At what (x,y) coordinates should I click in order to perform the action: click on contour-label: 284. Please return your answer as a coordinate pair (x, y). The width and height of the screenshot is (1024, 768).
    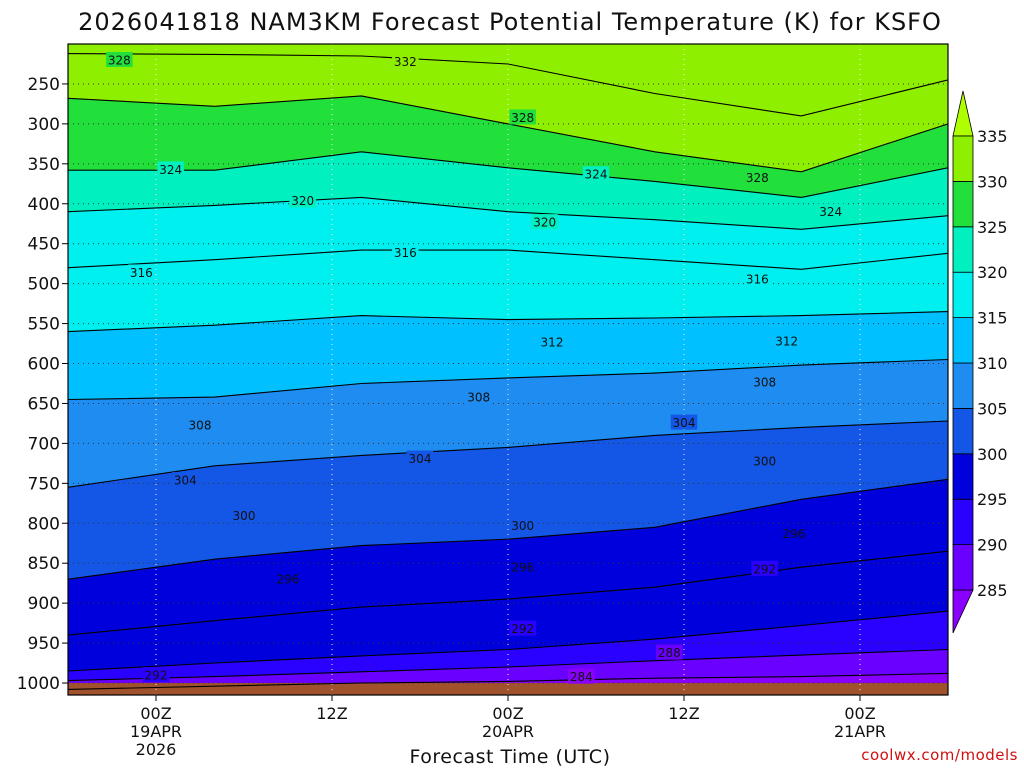
    Looking at the image, I should click on (581, 677).